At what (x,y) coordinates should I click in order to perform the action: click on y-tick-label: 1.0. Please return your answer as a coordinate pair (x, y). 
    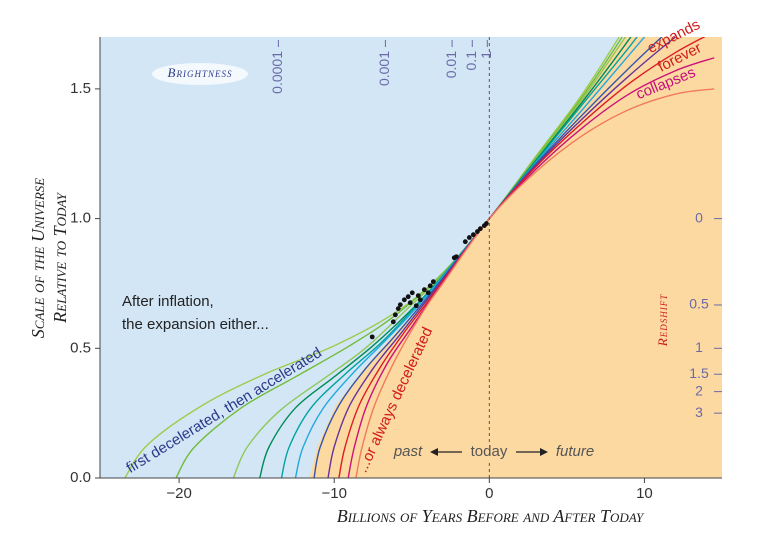
    Looking at the image, I should click on (80, 218).